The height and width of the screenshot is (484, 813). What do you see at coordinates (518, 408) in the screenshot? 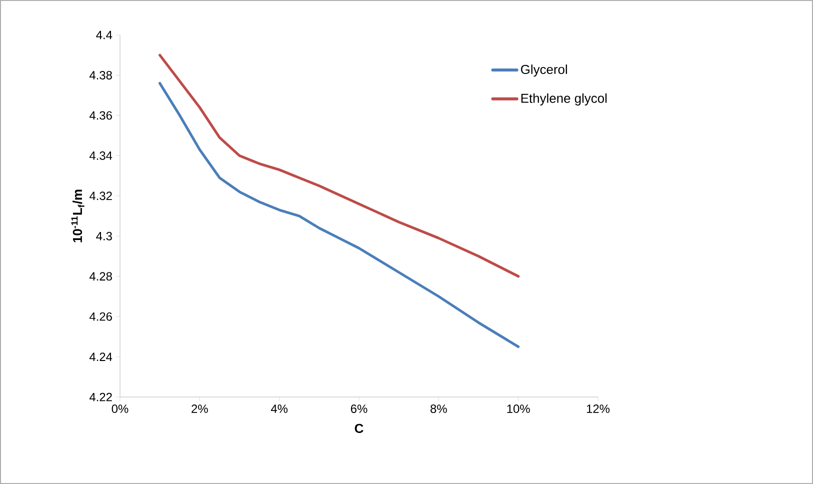
I see `x-tick-label: 10%` at bounding box center [518, 408].